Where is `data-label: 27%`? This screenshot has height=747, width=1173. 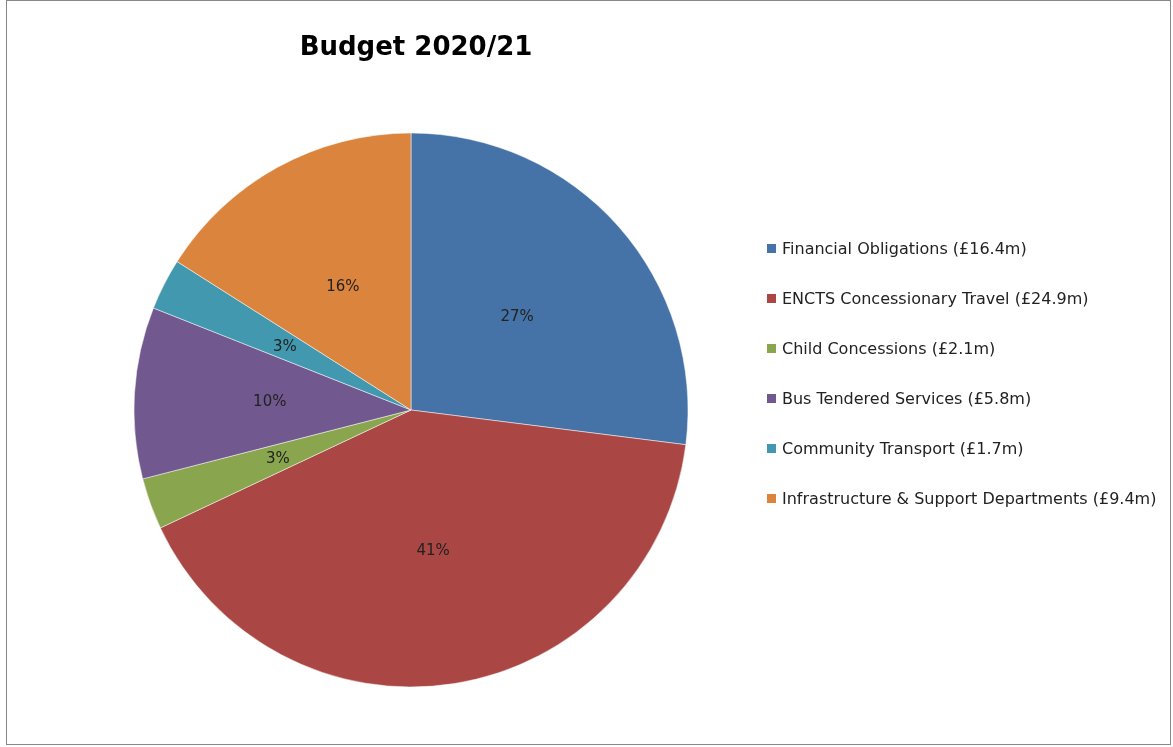 data-label: 27% is located at coordinates (517, 316).